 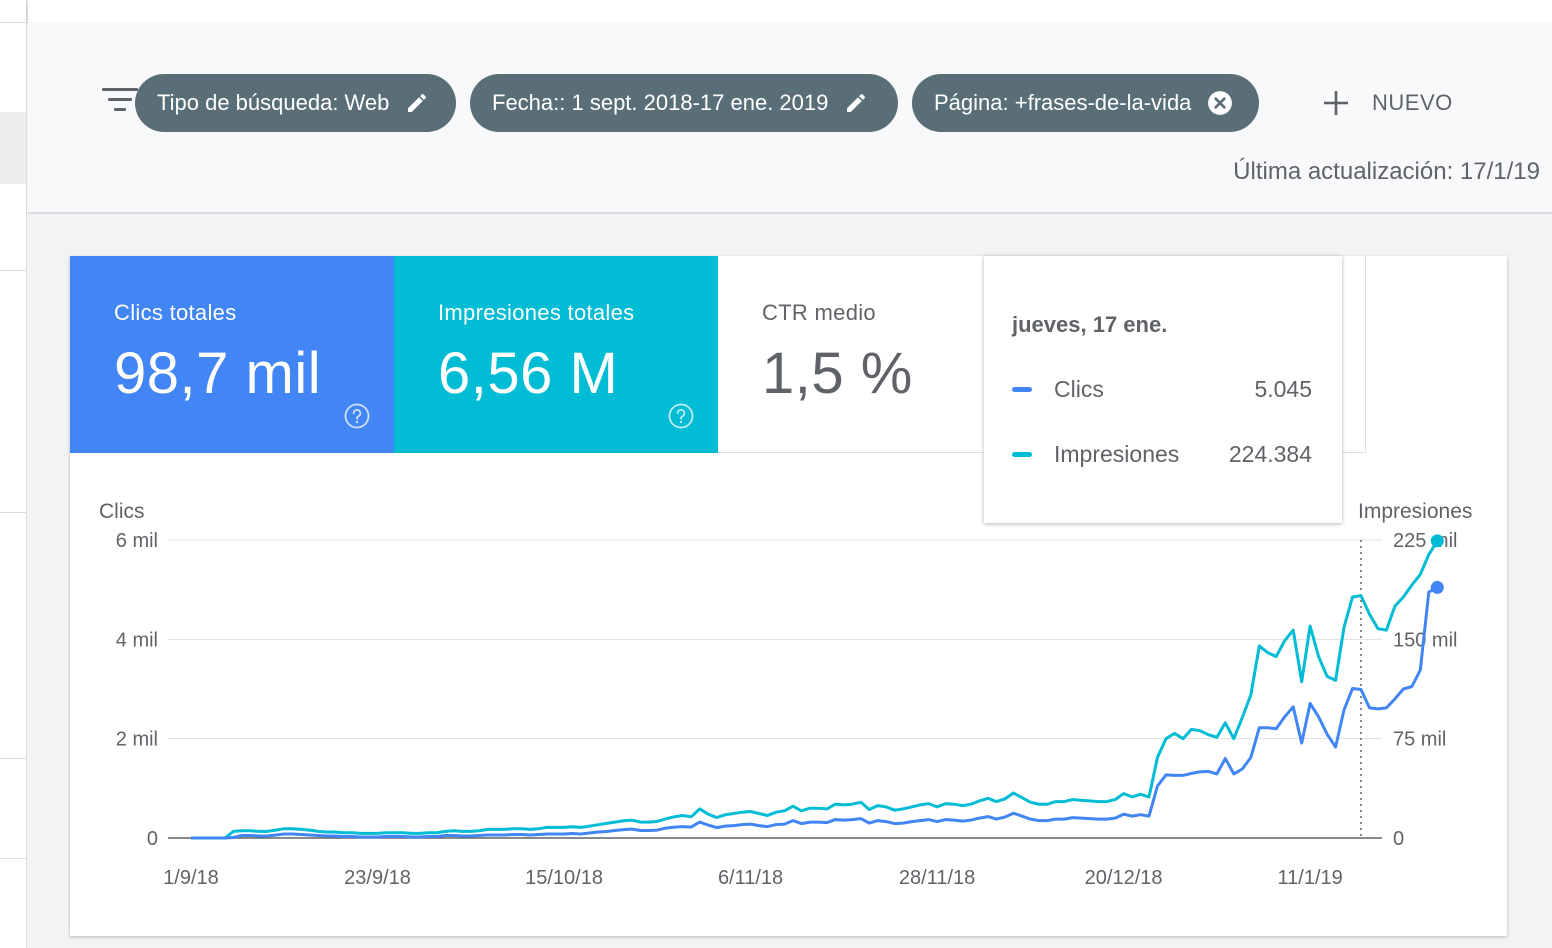 I want to click on metric-label: Impresiones totales, so click(x=536, y=312).